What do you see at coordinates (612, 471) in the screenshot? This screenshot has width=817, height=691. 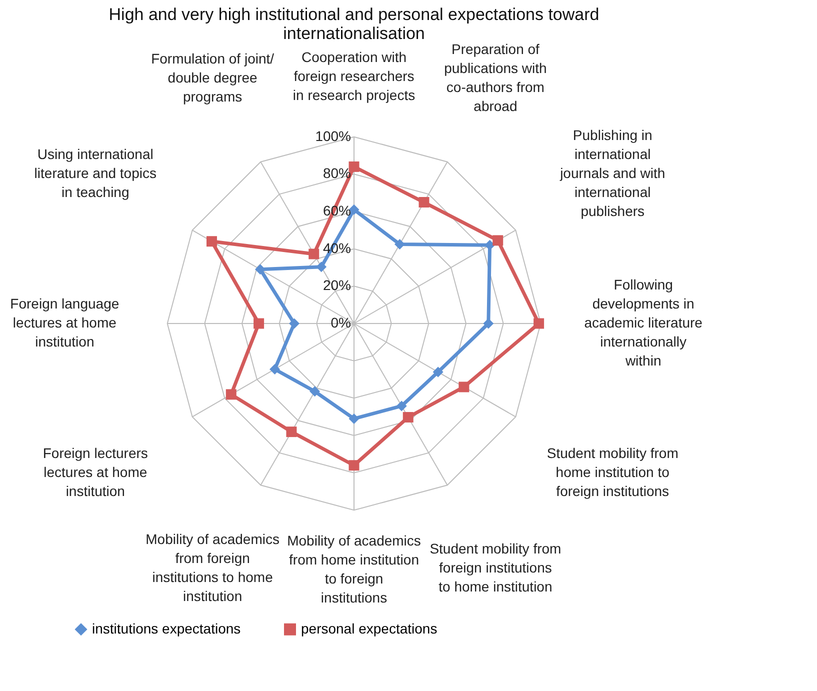 I see `spoke-label: Student mobility from home institution to foreign institutions` at bounding box center [612, 471].